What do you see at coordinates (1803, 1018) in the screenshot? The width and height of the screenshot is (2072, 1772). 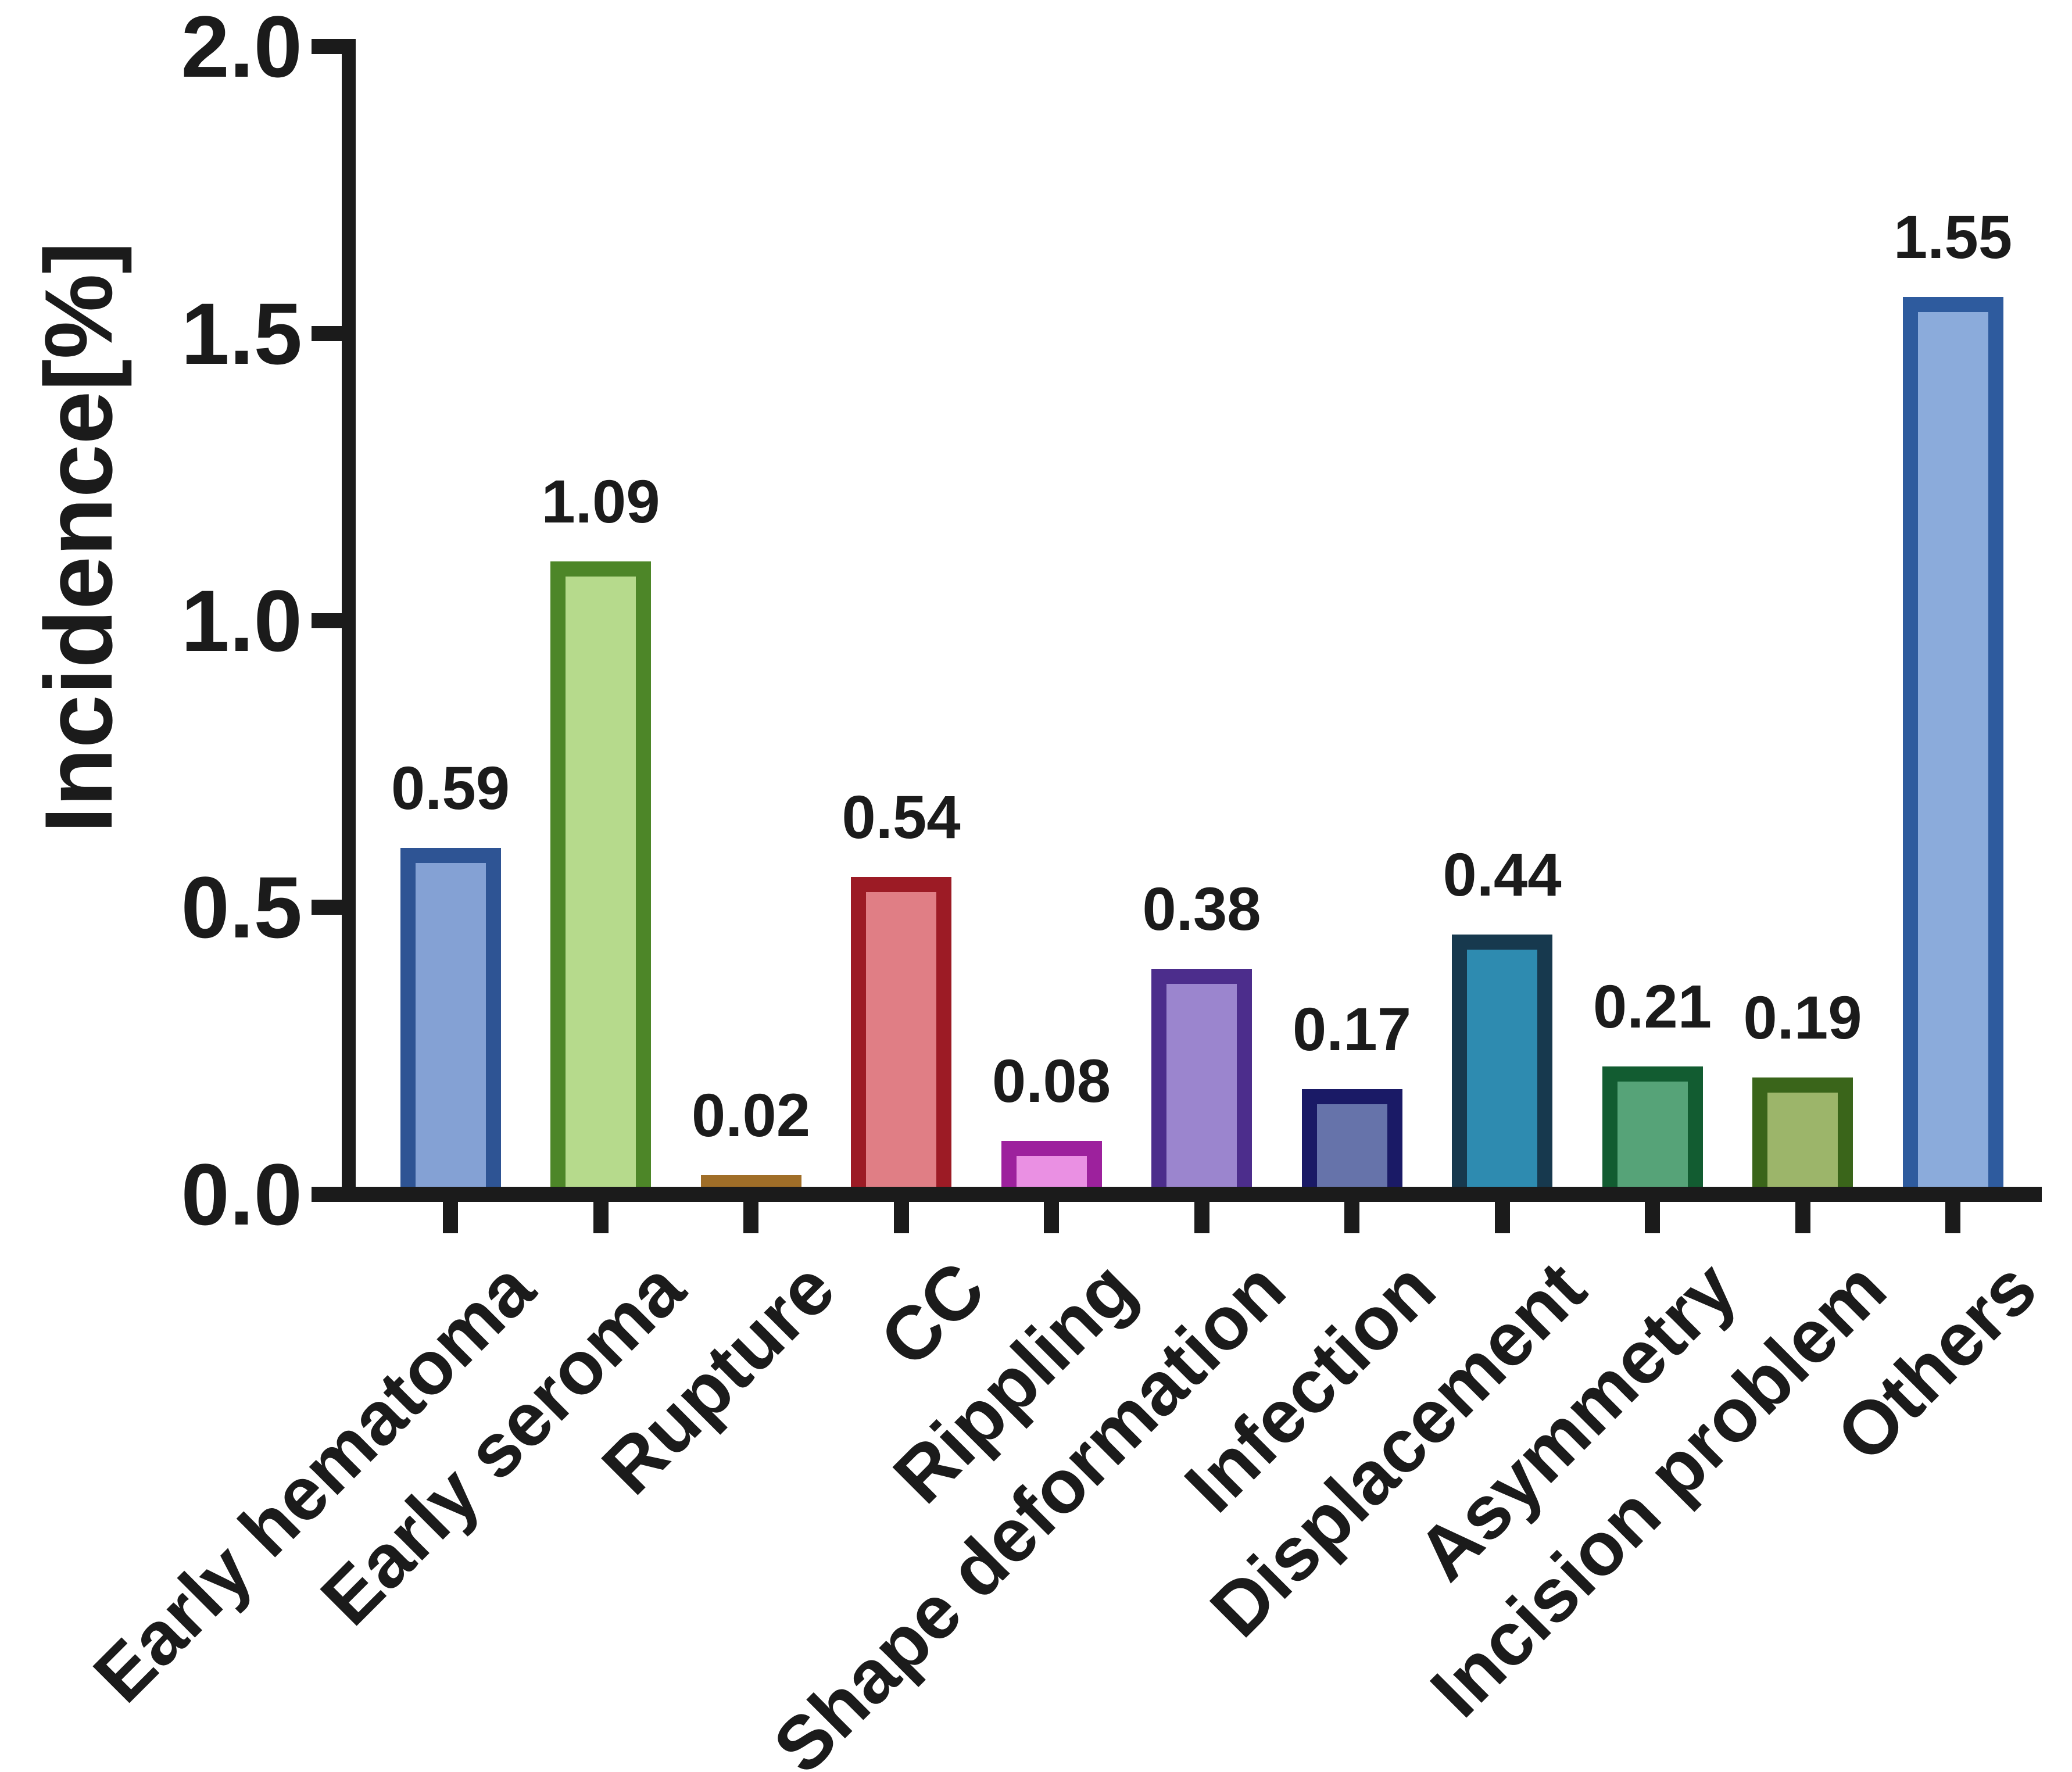 I see `bar-value-label: 0.19` at bounding box center [1803, 1018].